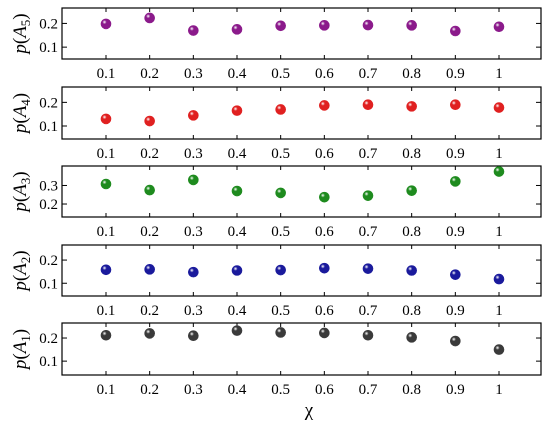 The image size is (550, 426). I want to click on y-axis-title: p(A1), so click(21, 350).